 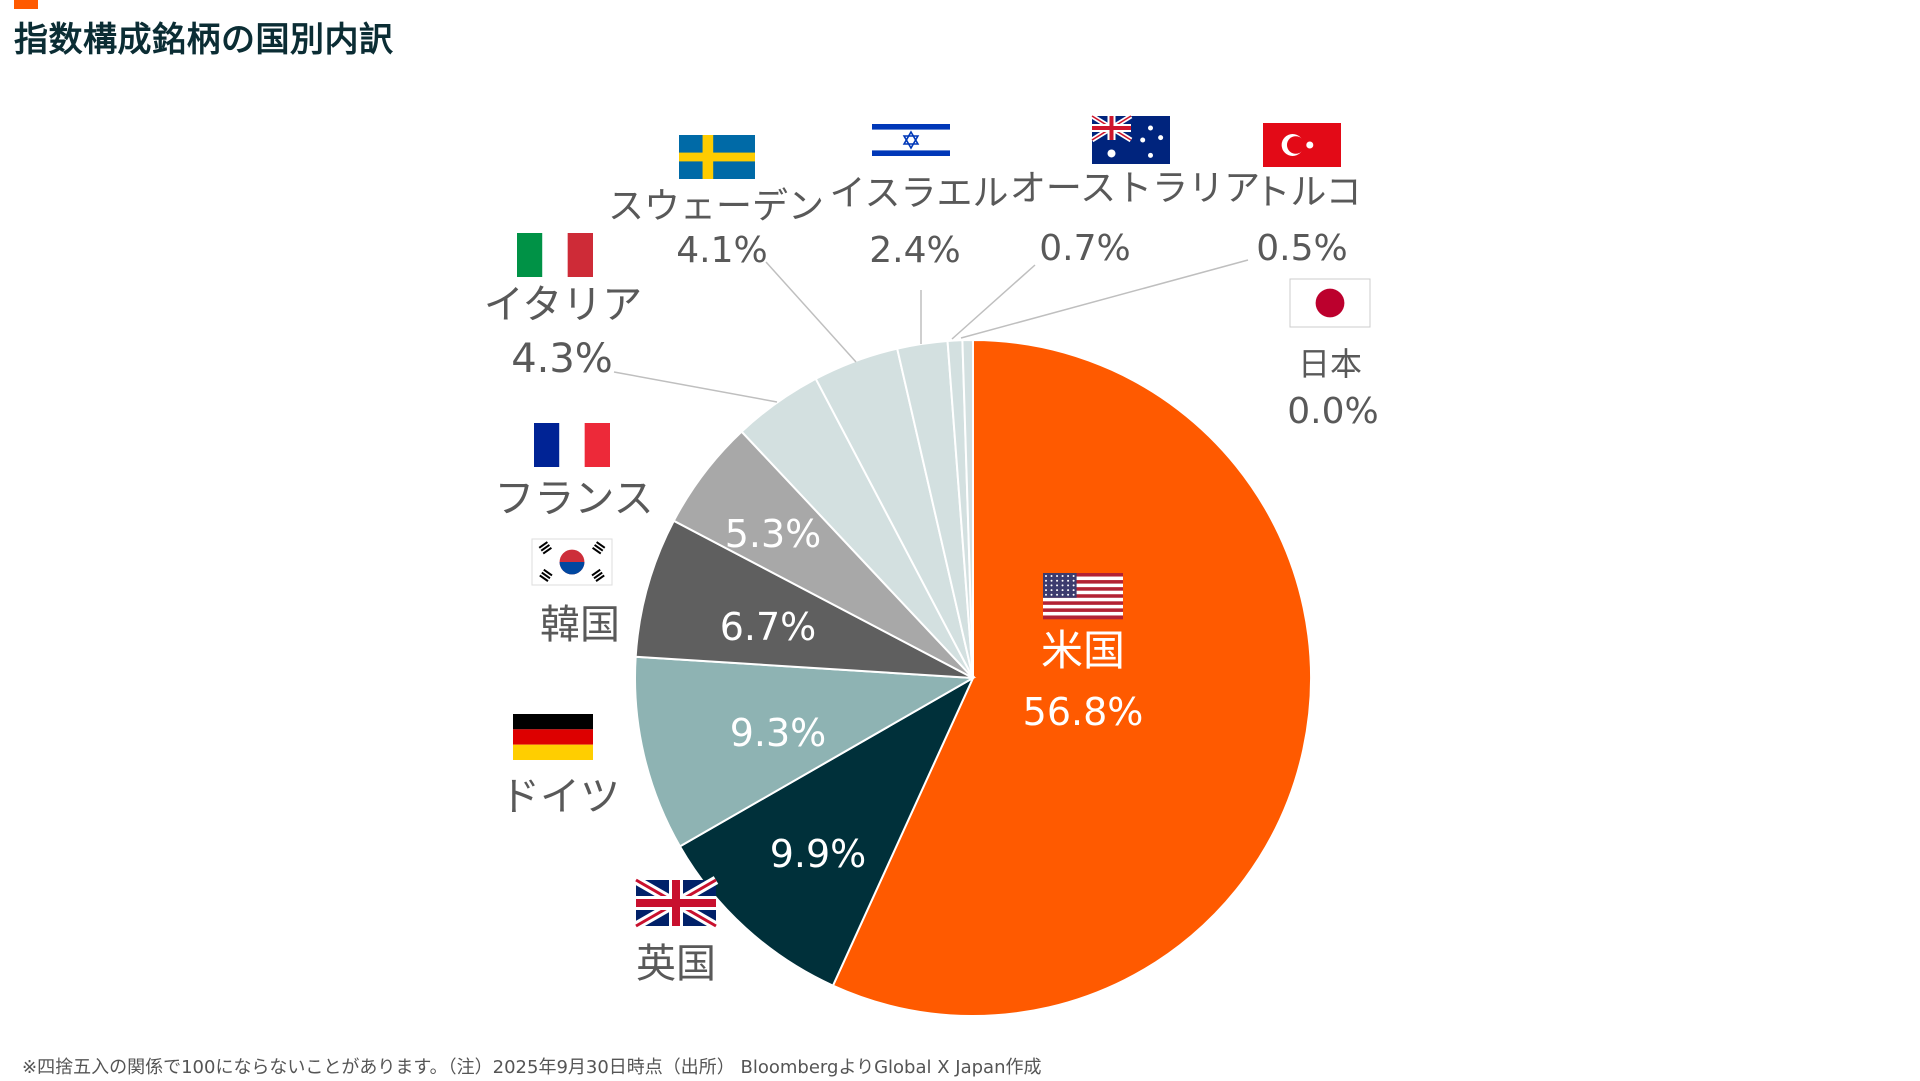 What do you see at coordinates (553, 737) in the screenshot?
I see `germany-flag-icon` at bounding box center [553, 737].